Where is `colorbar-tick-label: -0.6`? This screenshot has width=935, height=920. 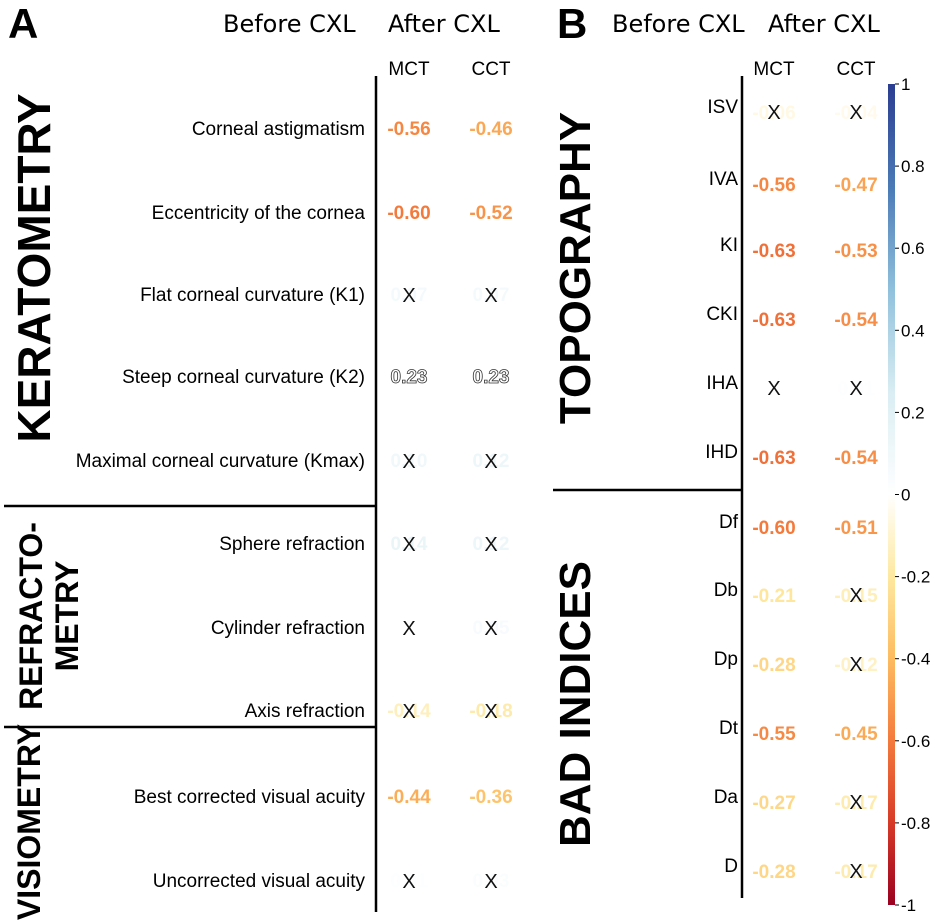 colorbar-tick-label: -0.6 is located at coordinates (915, 741).